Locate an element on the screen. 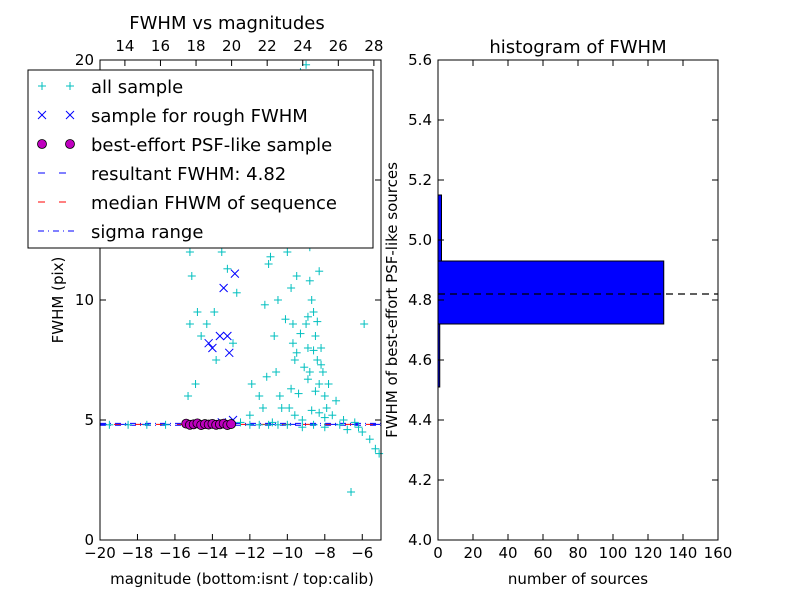 The height and width of the screenshot is (600, 800). legend-x-marker is located at coordinates (56, 115).